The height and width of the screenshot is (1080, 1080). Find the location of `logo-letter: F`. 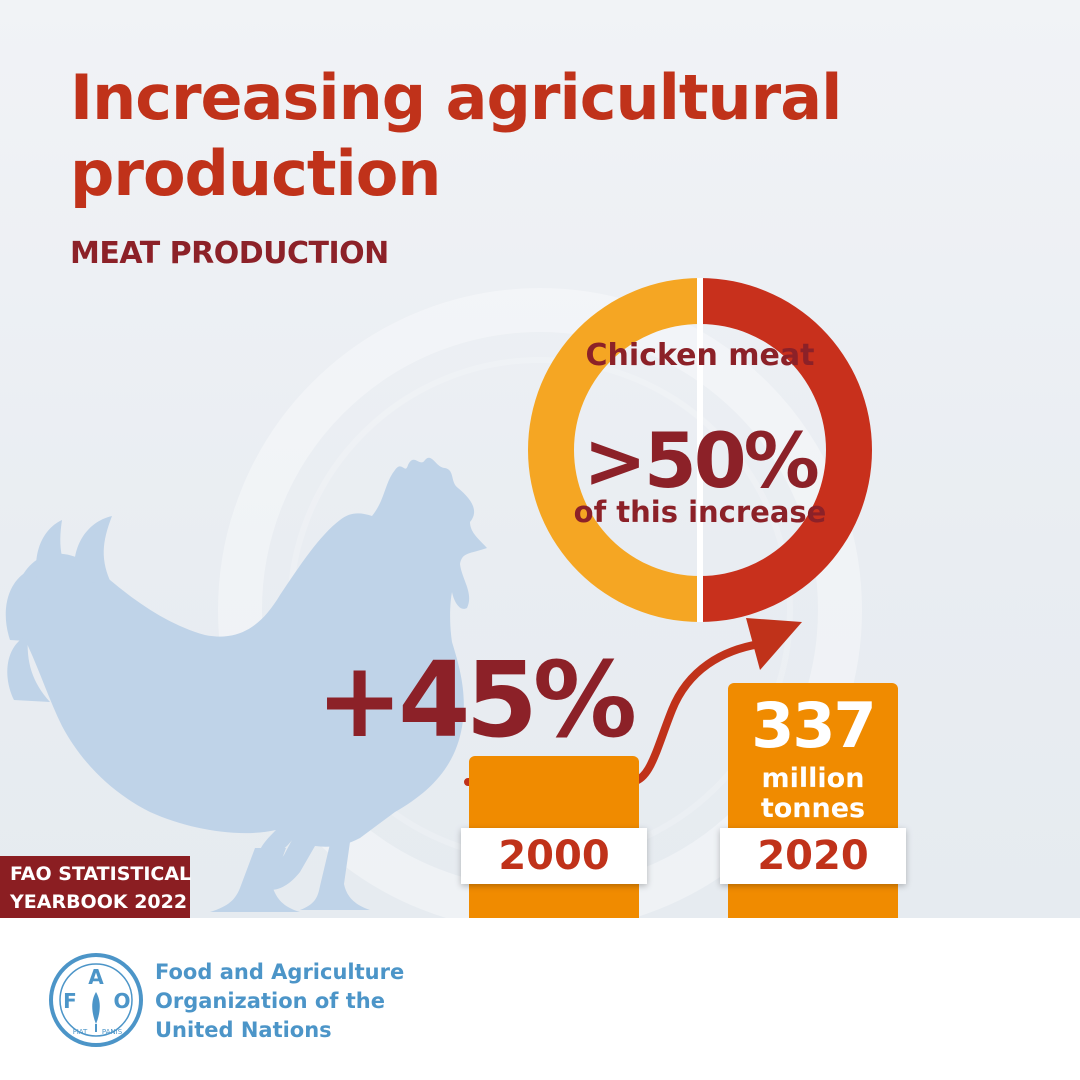

logo-letter: F is located at coordinates (70, 1001).